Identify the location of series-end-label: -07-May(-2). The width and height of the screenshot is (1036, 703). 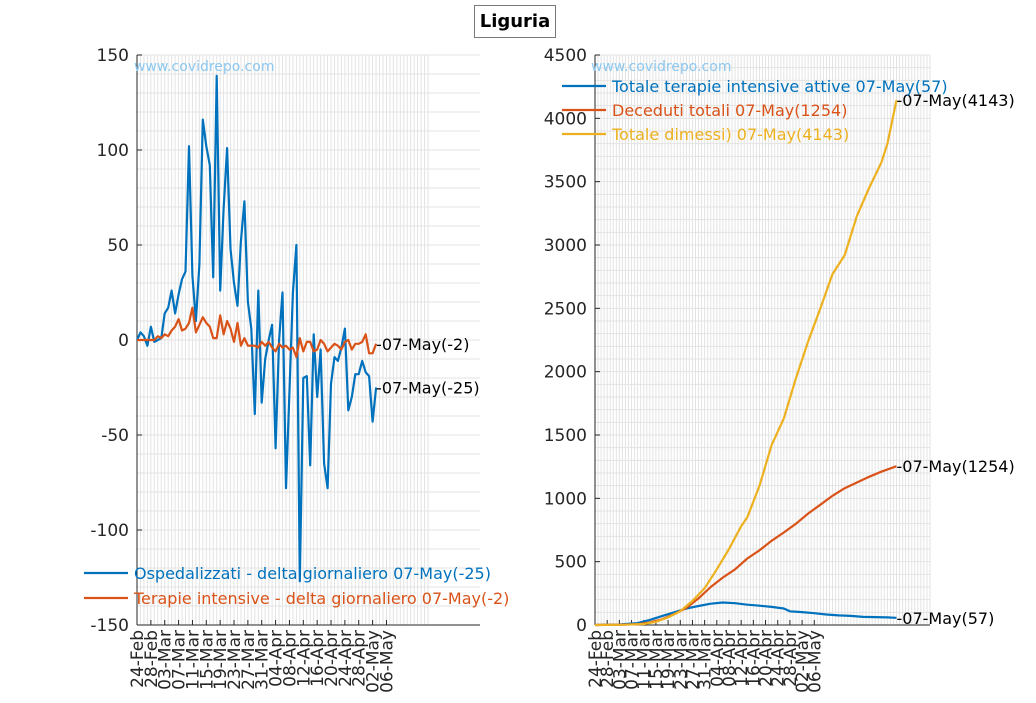
(422, 344).